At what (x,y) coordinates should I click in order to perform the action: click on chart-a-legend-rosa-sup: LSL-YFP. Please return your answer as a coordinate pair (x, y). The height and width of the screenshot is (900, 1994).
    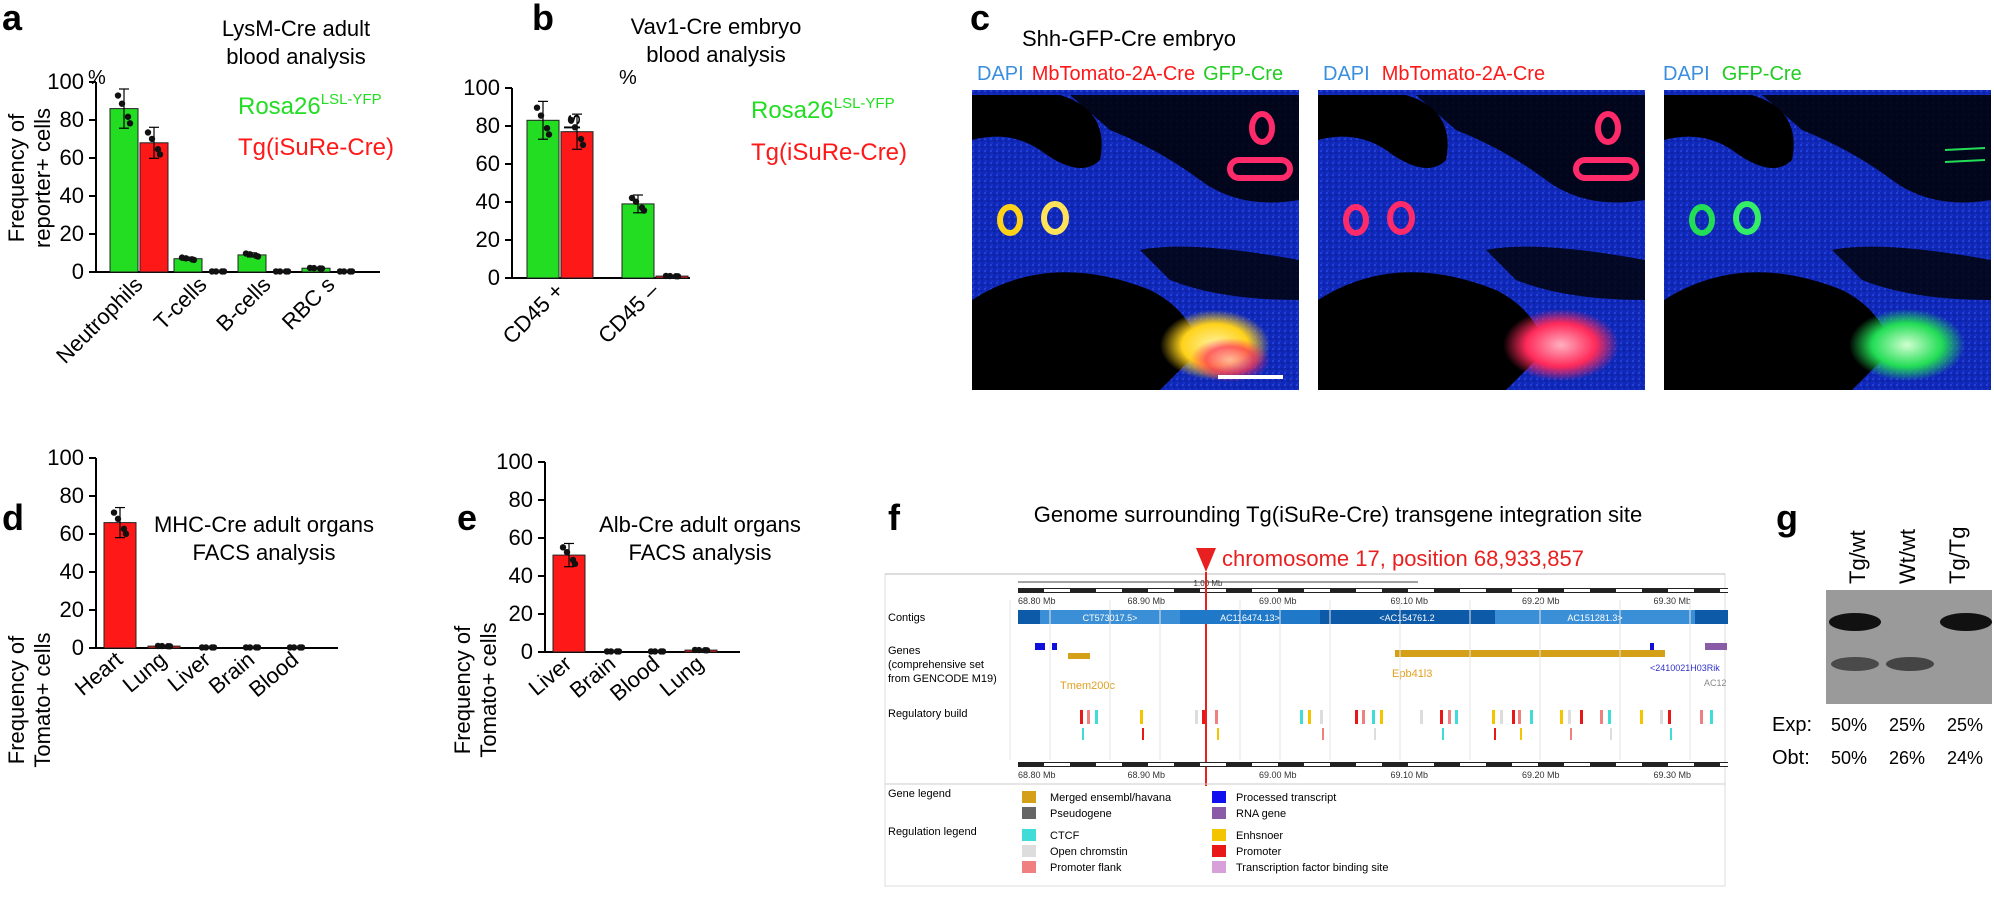
    Looking at the image, I should click on (351, 99).